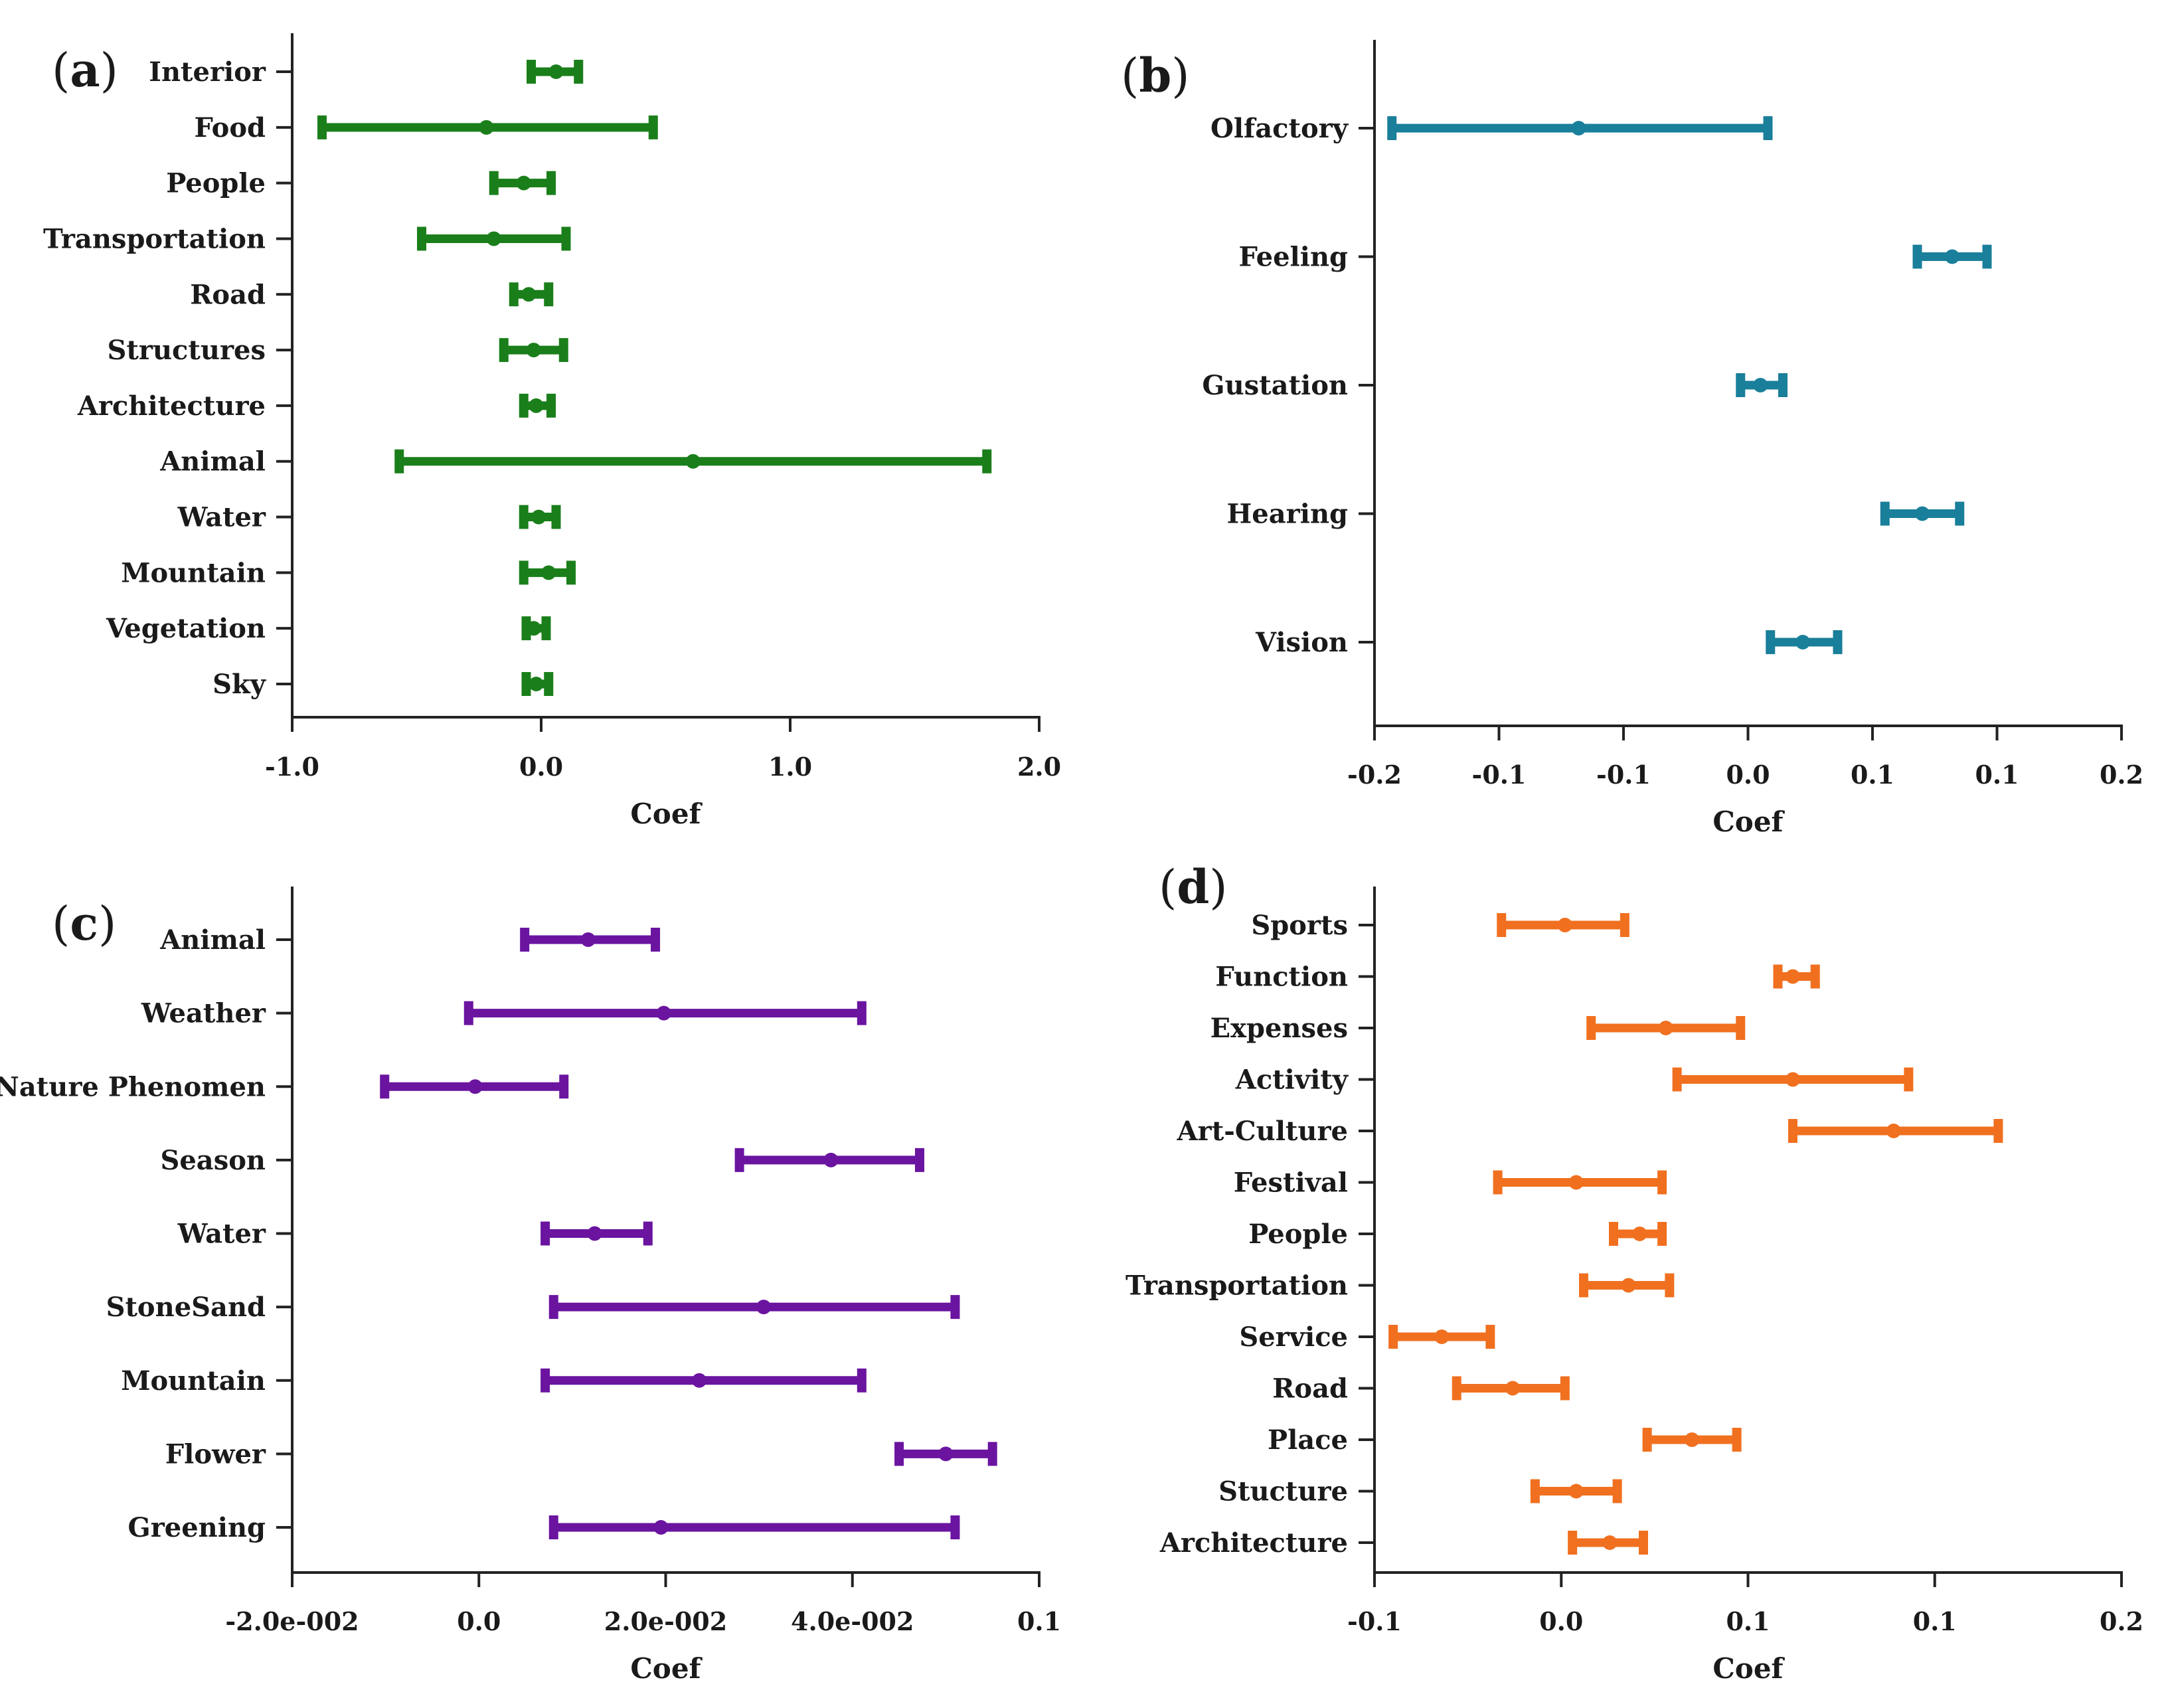 The image size is (2164, 1708). What do you see at coordinates (1301, 642) in the screenshot?
I see `category-label: Vision` at bounding box center [1301, 642].